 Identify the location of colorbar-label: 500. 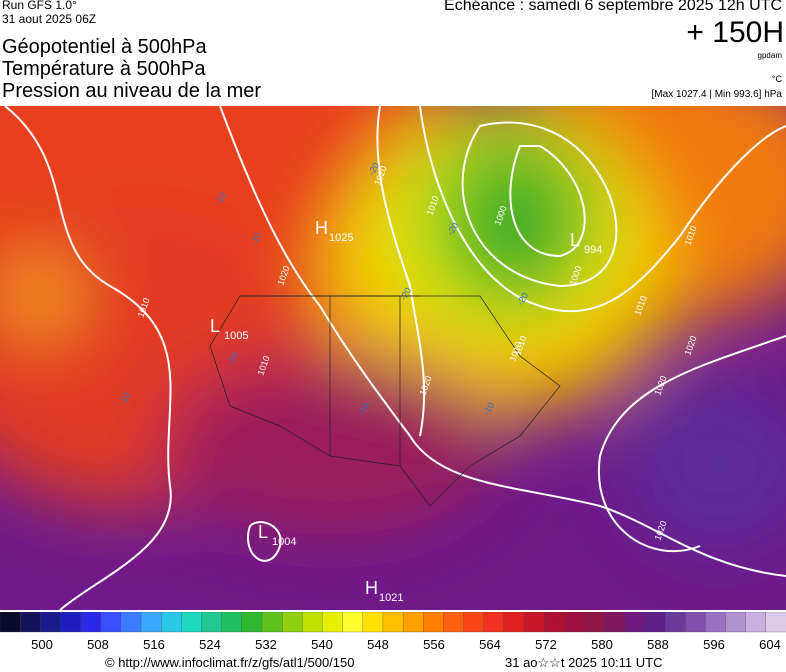
(42, 644).